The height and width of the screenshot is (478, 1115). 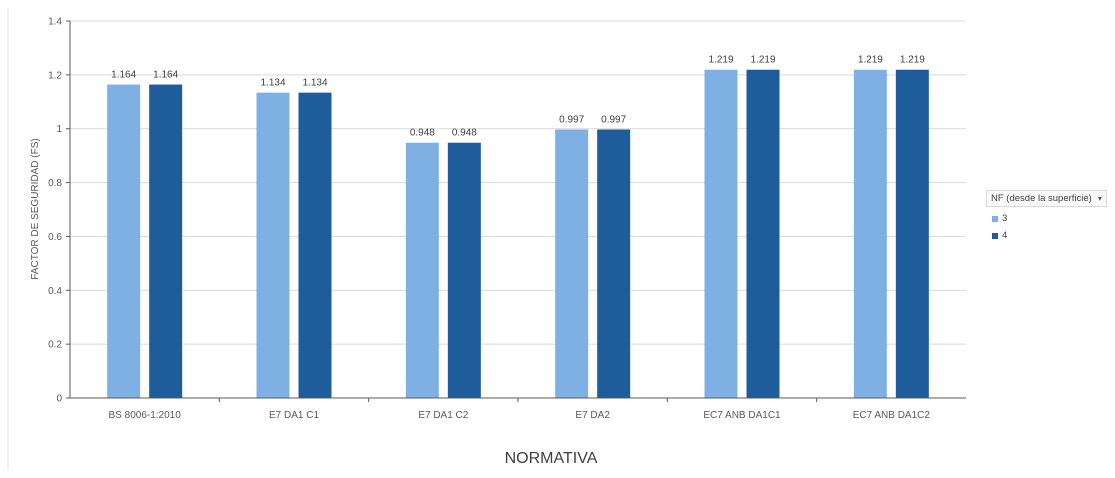 What do you see at coordinates (443, 415) in the screenshot?
I see `x-tick-label: E7 DA1 C2` at bounding box center [443, 415].